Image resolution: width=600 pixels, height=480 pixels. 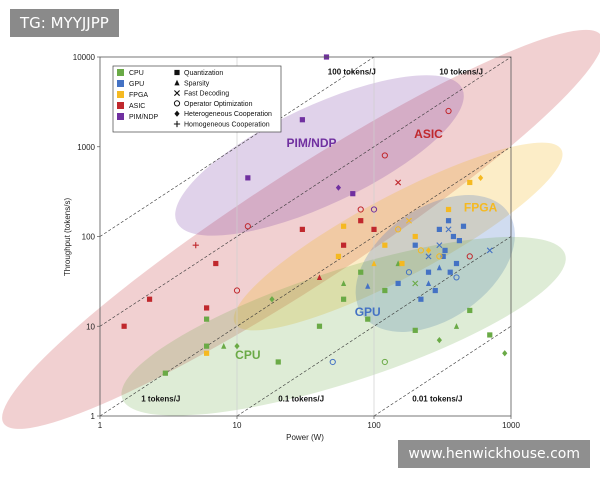 What do you see at coordinates (206, 94) in the screenshot?
I see `legend-technique-label: Fast Decoding` at bounding box center [206, 94].